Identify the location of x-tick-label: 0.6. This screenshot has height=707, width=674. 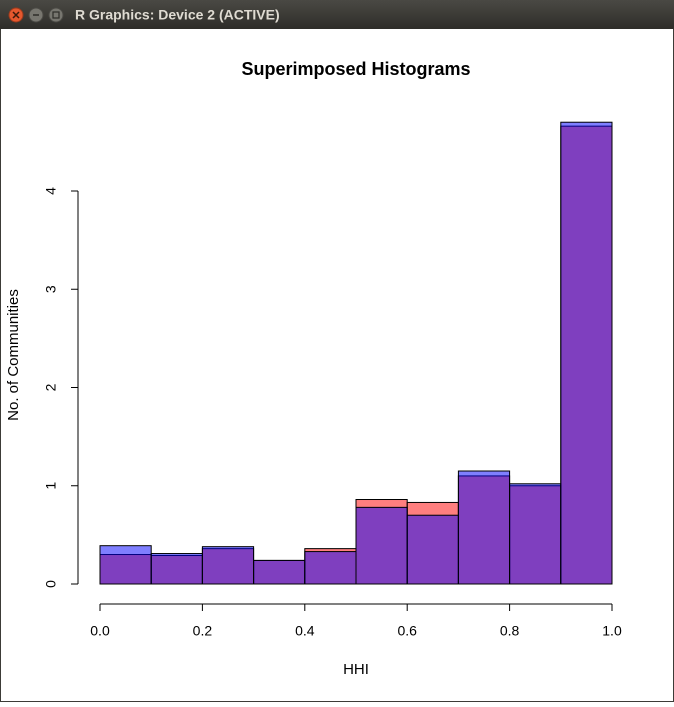
(407, 631).